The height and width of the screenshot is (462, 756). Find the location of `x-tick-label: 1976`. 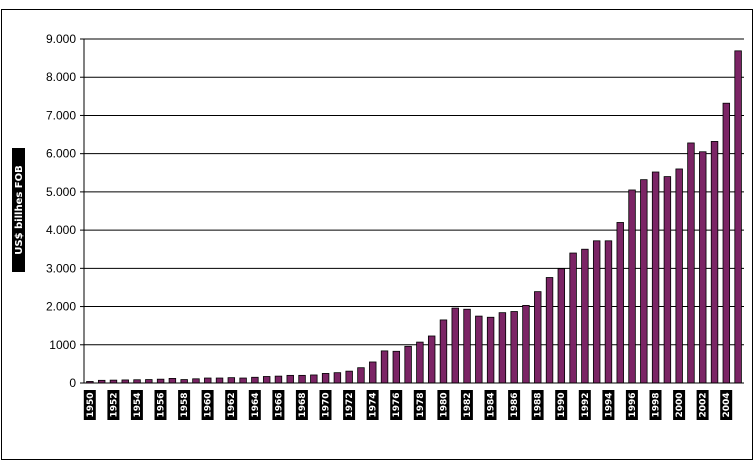

x-tick-label: 1976 is located at coordinates (397, 404).